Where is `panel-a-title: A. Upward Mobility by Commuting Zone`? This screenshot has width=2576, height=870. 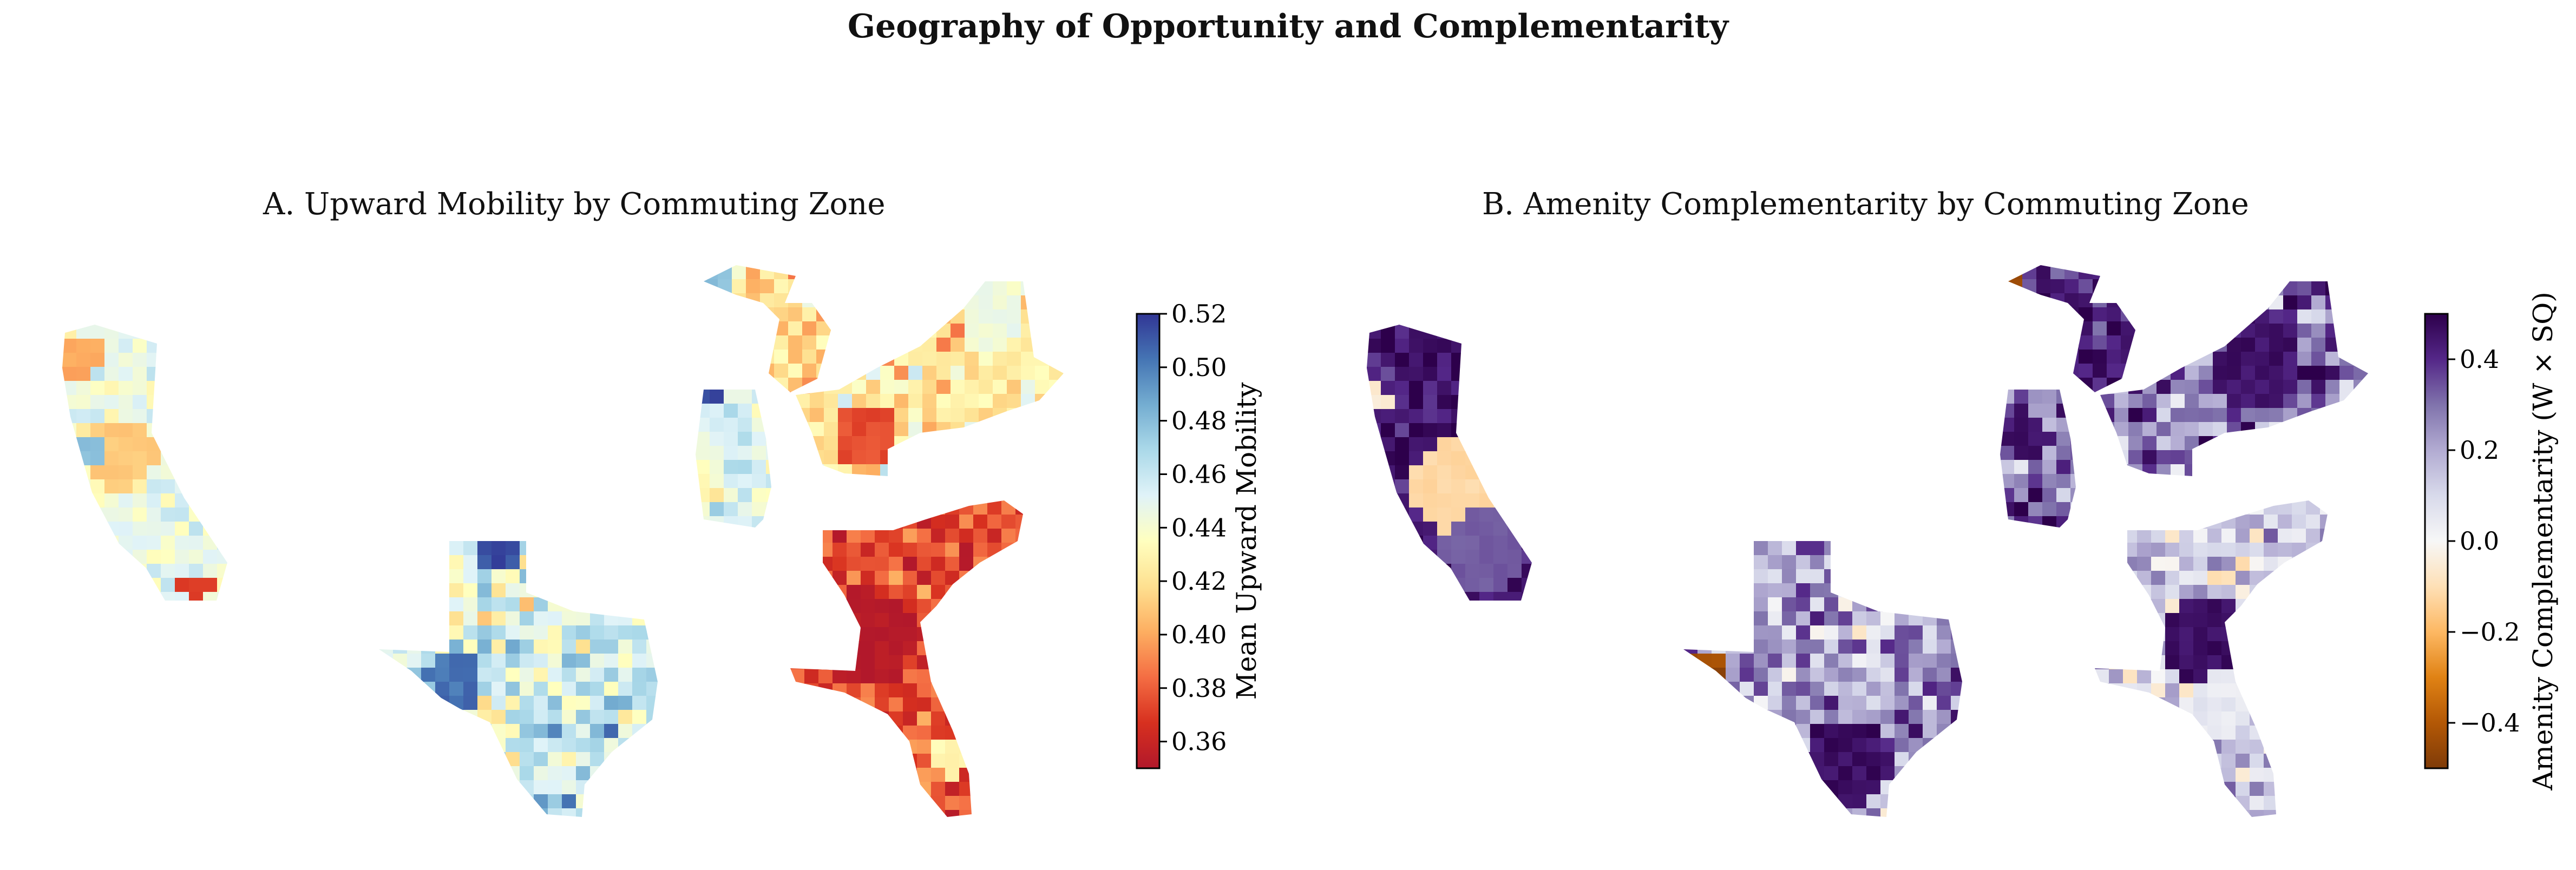 panel-a-title: A. Upward Mobility by Commuting Zone is located at coordinates (574, 204).